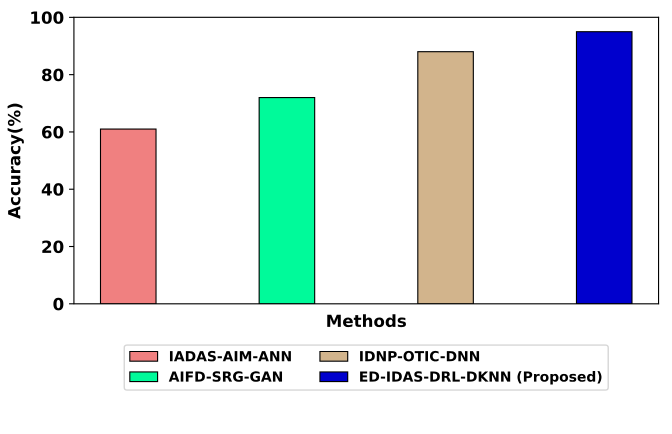  I want to click on legend-label: IDNP-OTIC-DNN, so click(420, 356).